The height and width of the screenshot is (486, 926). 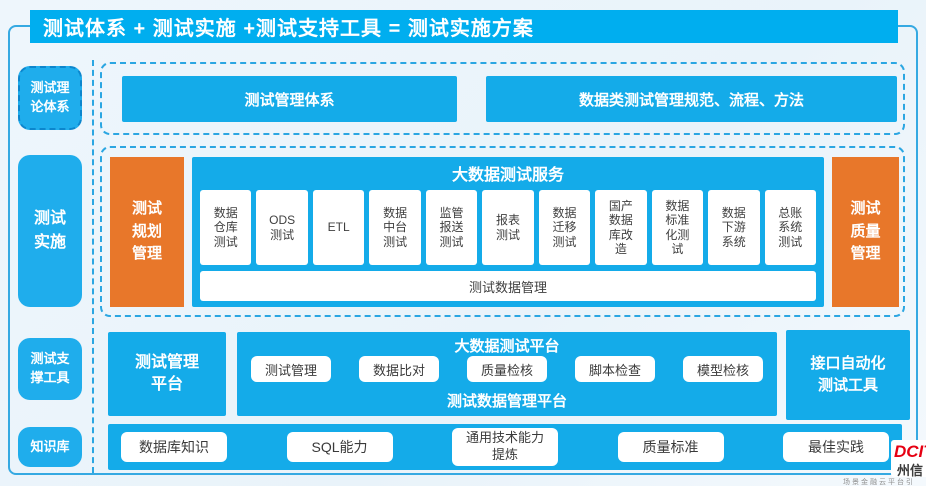 What do you see at coordinates (836, 447) in the screenshot?
I see `pill-best-practice: 最佳实践` at bounding box center [836, 447].